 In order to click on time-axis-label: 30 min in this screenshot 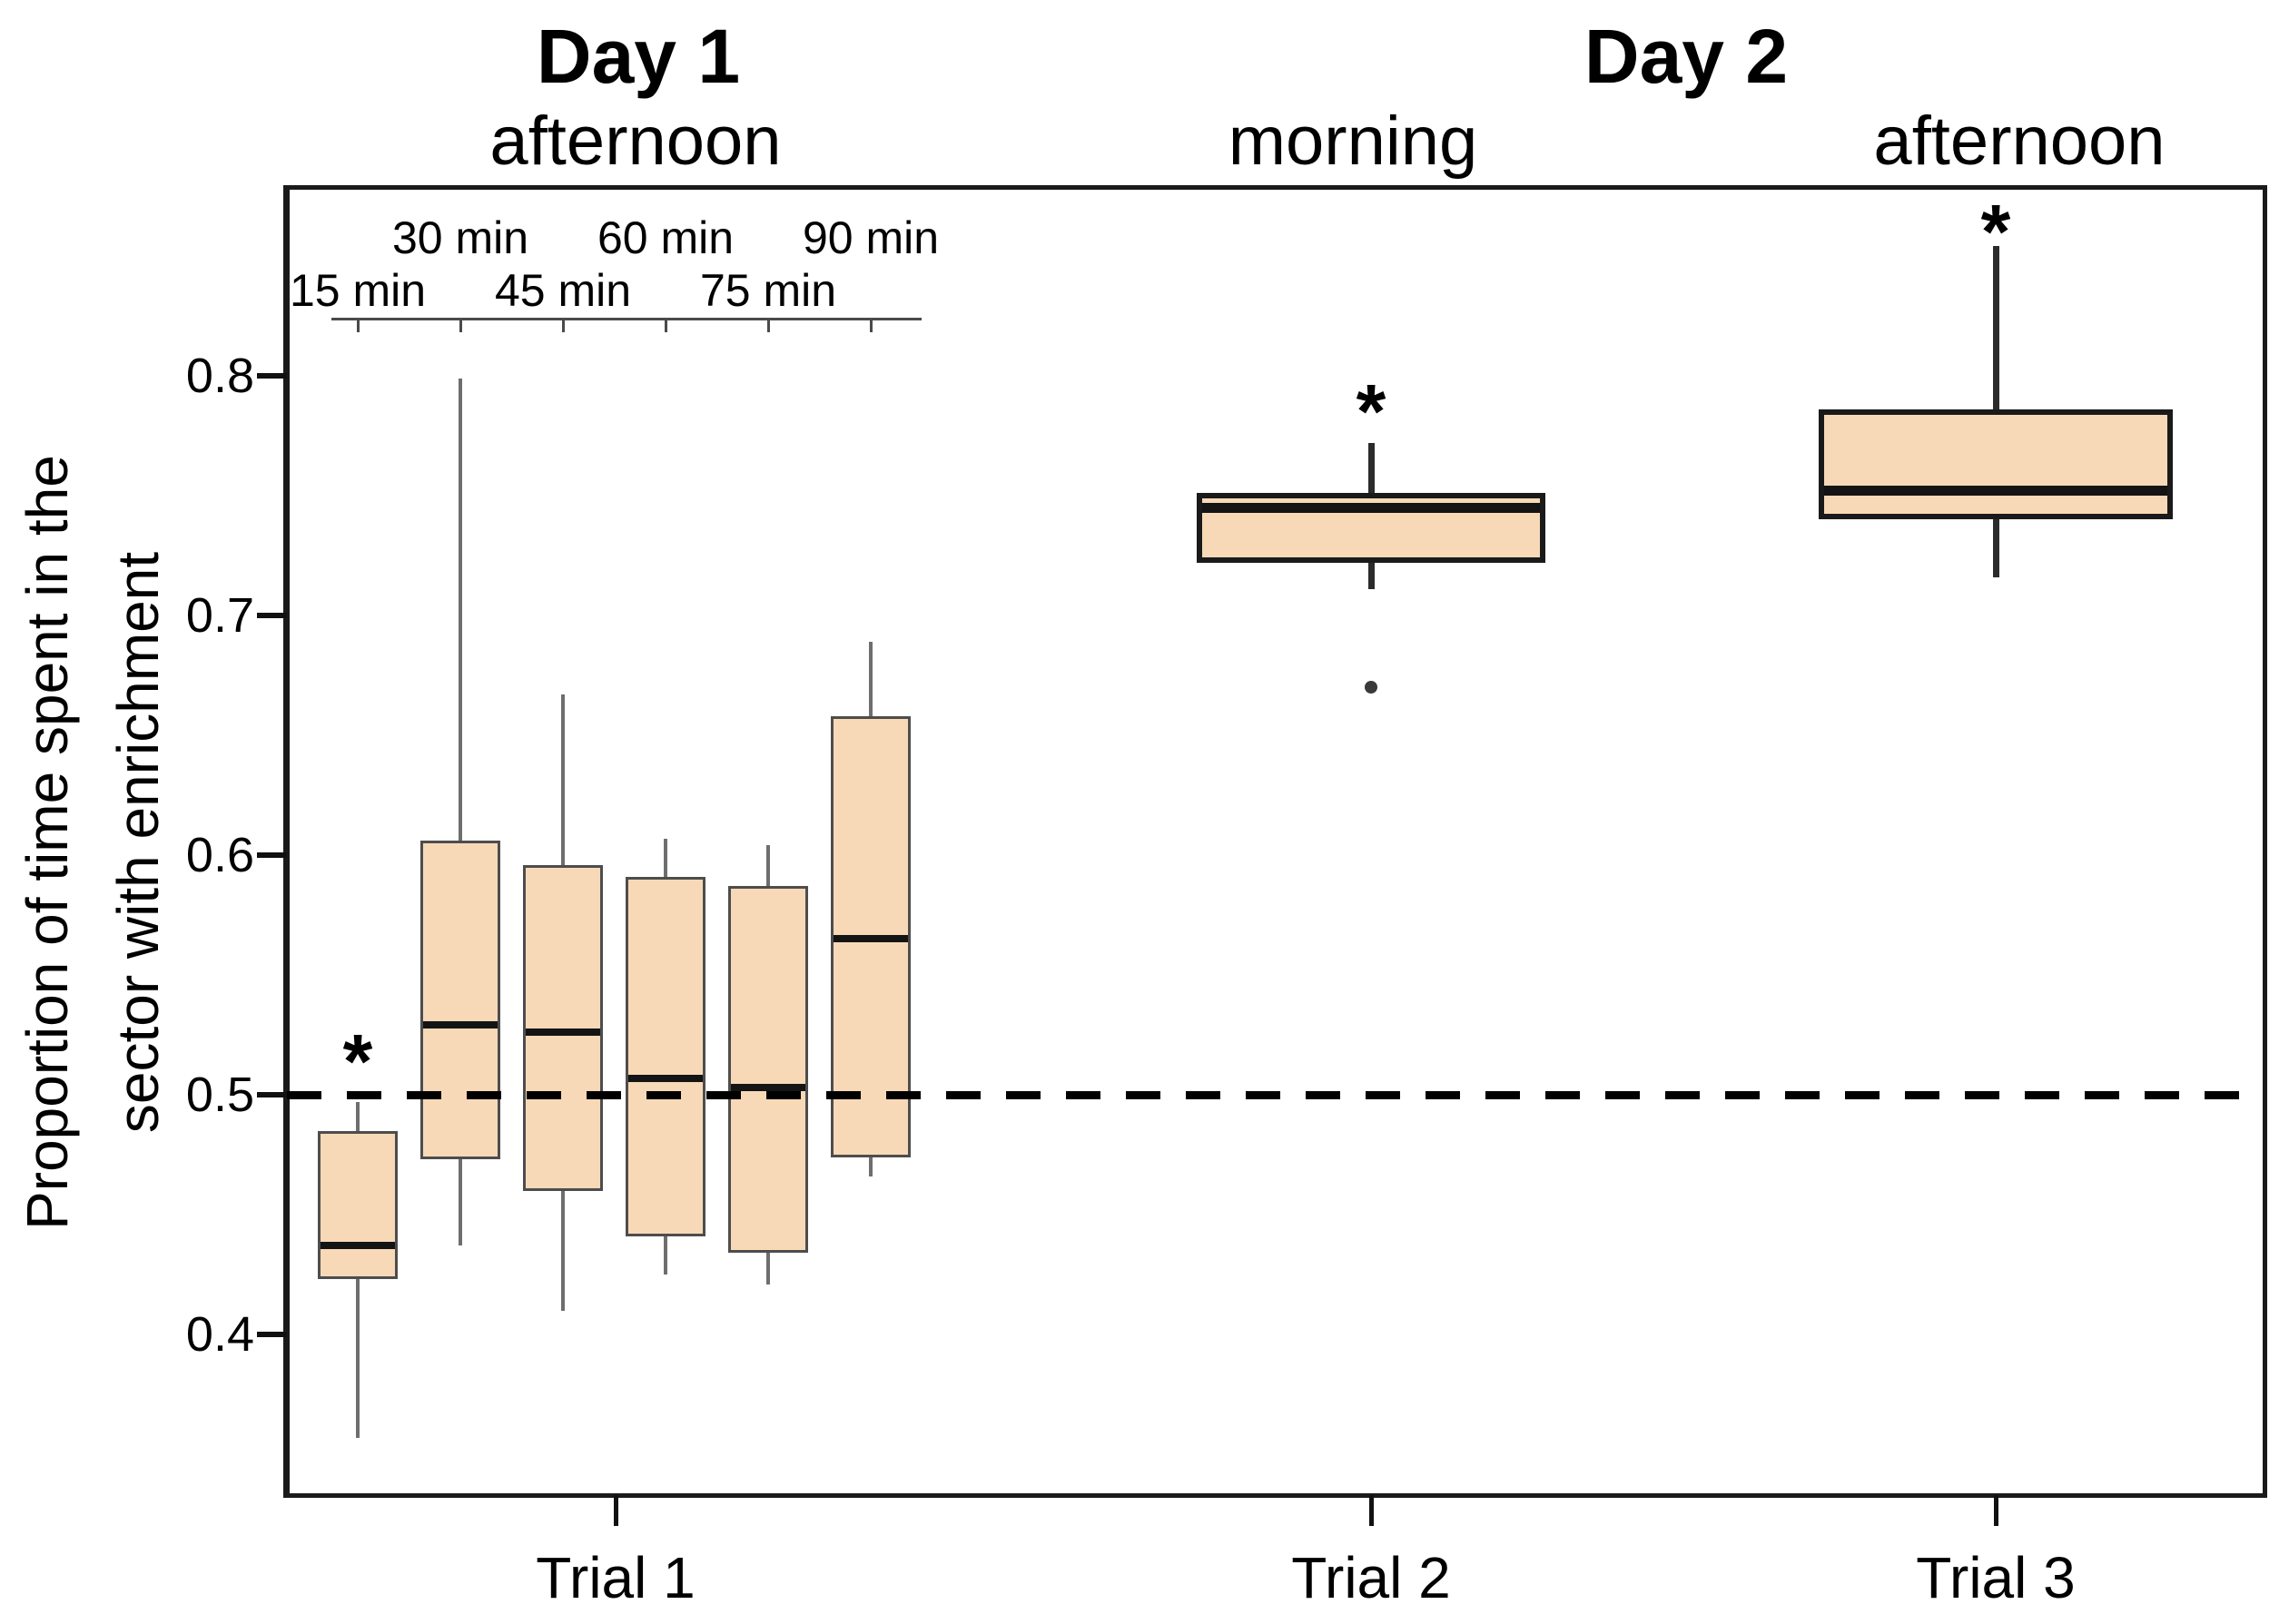, I will do `click(460, 237)`.